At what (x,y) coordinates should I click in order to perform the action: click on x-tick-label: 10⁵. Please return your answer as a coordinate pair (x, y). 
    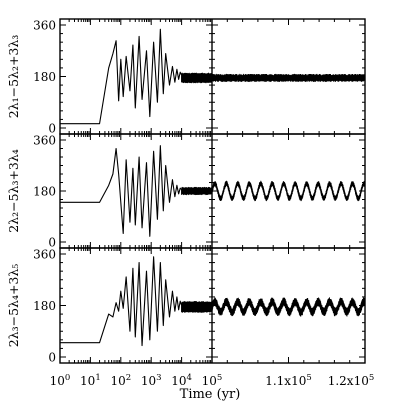
    Looking at the image, I should click on (212, 380).